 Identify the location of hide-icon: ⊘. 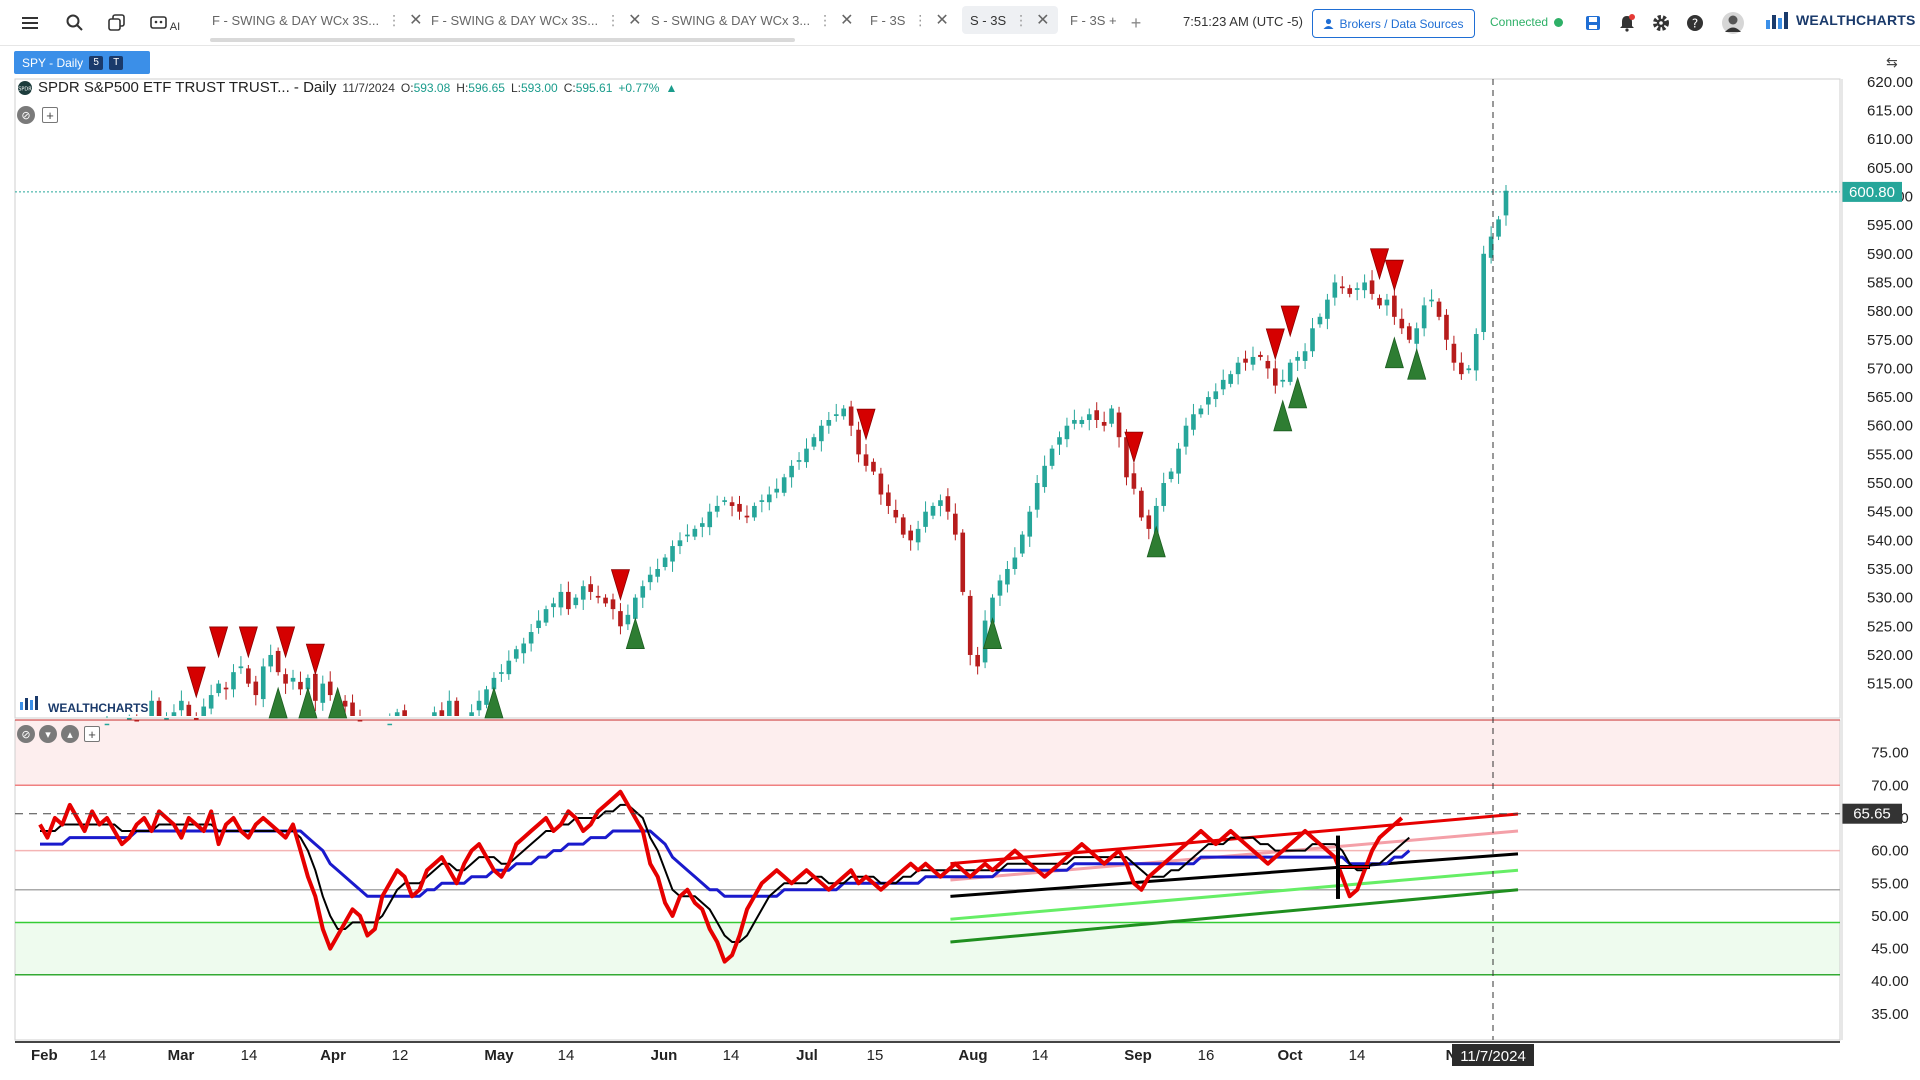
(26, 115).